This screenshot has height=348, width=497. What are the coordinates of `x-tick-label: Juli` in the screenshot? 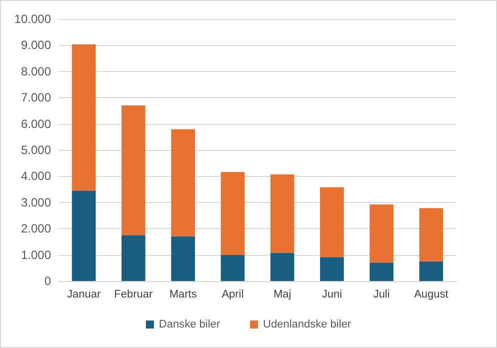 It's located at (381, 294).